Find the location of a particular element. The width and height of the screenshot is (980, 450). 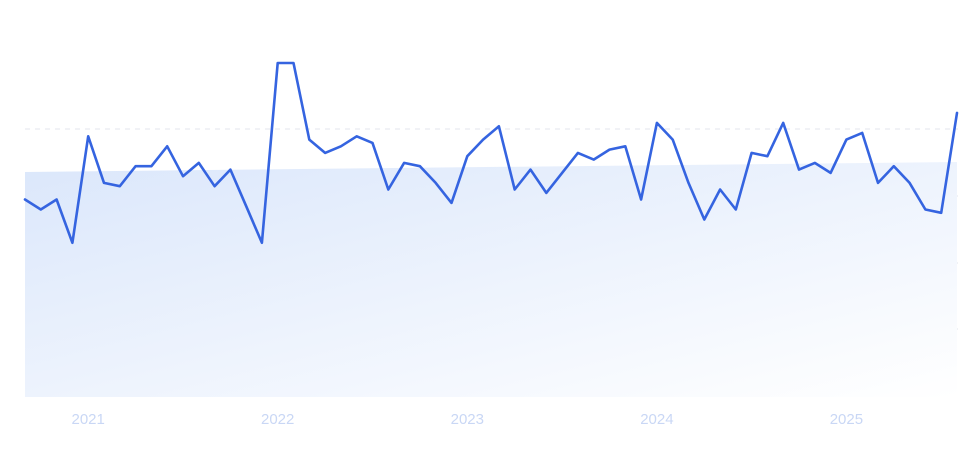

x-tick-label-2023: 2023 is located at coordinates (467, 419).